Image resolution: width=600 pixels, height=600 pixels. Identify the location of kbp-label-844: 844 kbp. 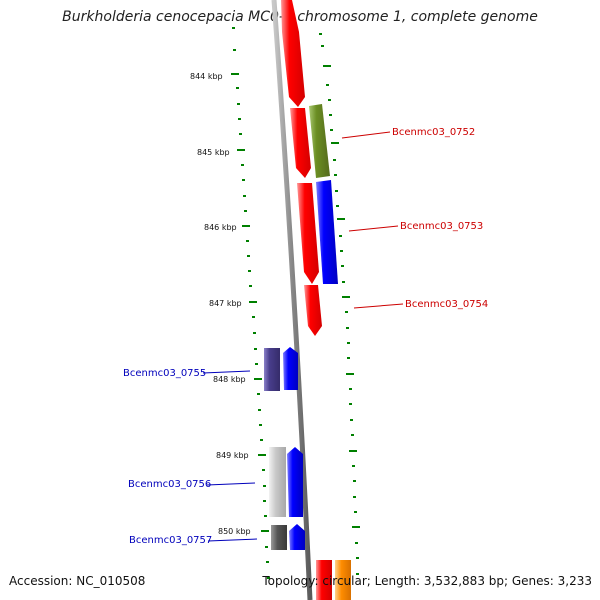
(206, 76).